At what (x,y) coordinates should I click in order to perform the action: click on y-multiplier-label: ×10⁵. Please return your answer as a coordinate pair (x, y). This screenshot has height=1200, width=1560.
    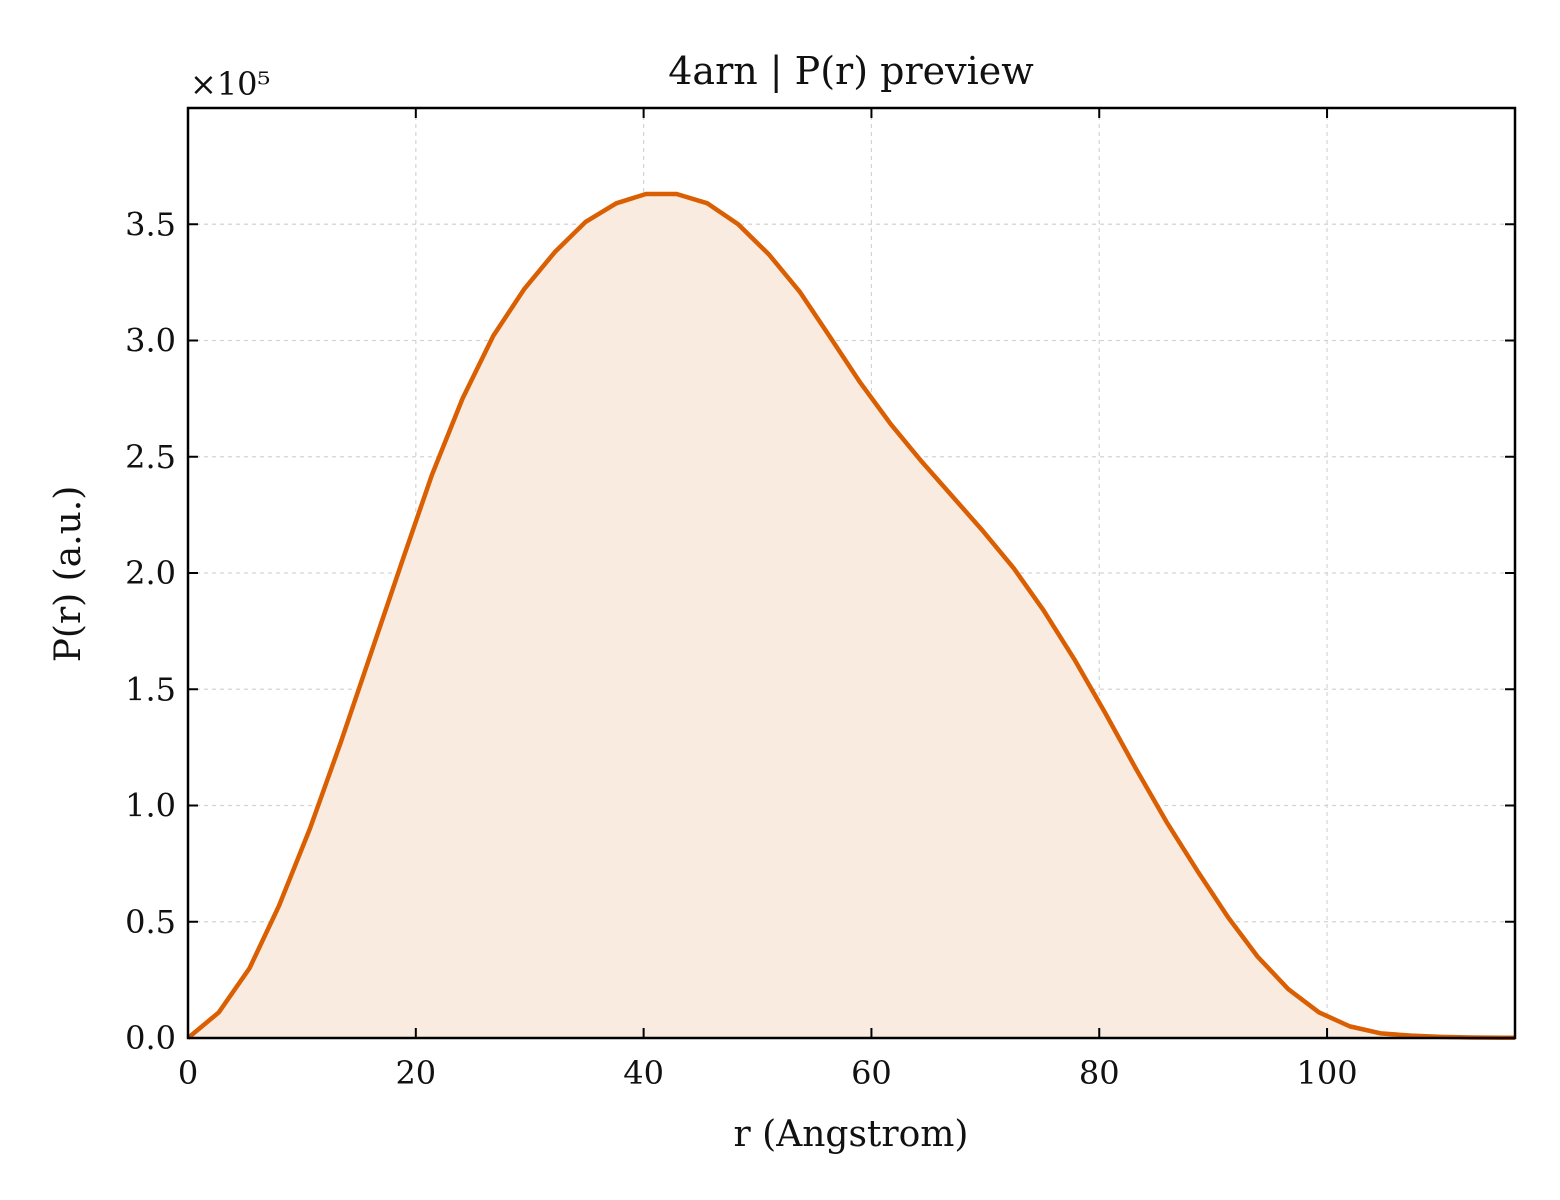
    Looking at the image, I should click on (230, 84).